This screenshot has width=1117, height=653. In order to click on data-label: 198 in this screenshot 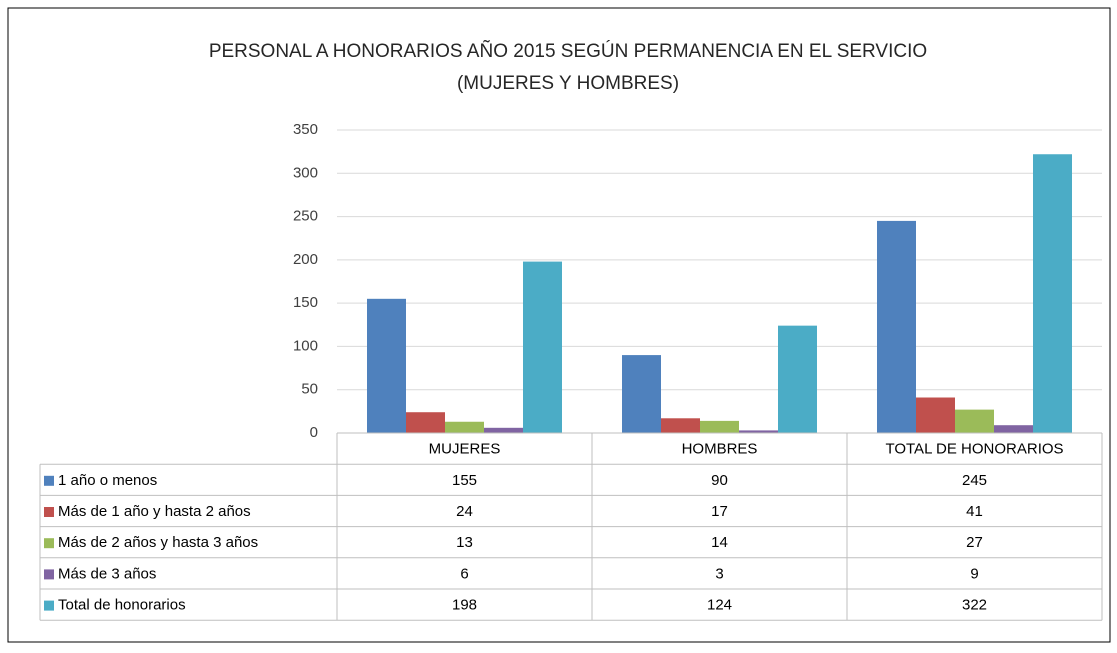, I will do `click(464, 605)`.